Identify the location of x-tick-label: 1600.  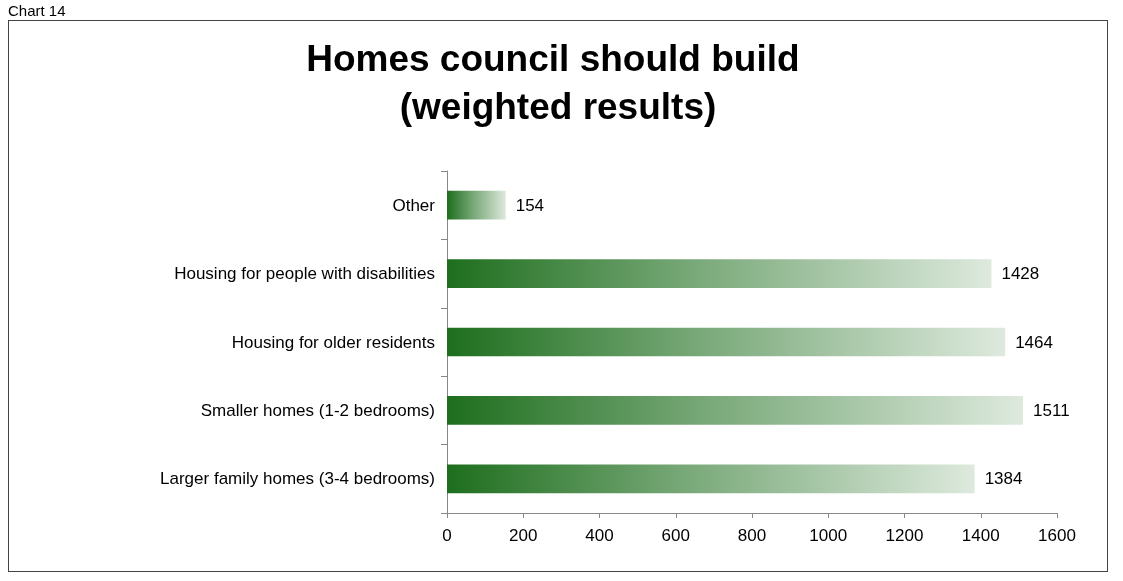
(1057, 535).